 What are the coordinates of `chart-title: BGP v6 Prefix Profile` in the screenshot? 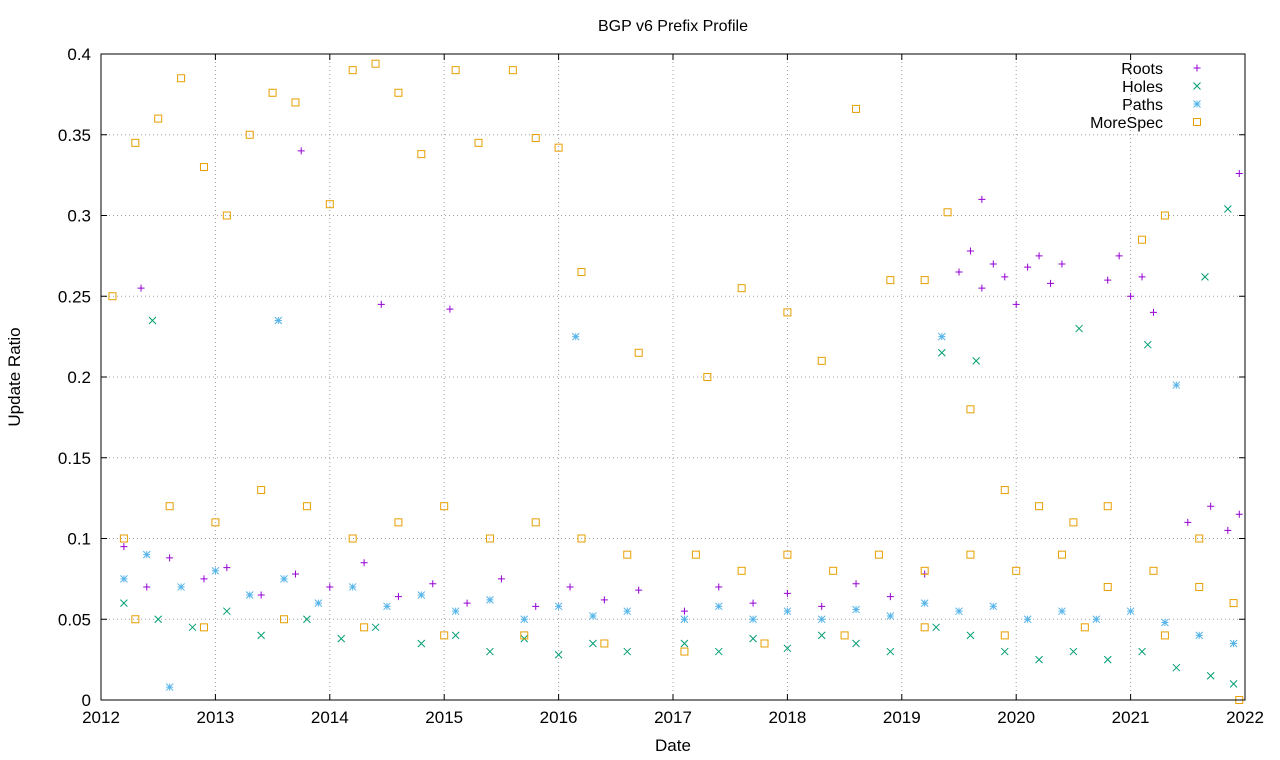 It's located at (673, 26).